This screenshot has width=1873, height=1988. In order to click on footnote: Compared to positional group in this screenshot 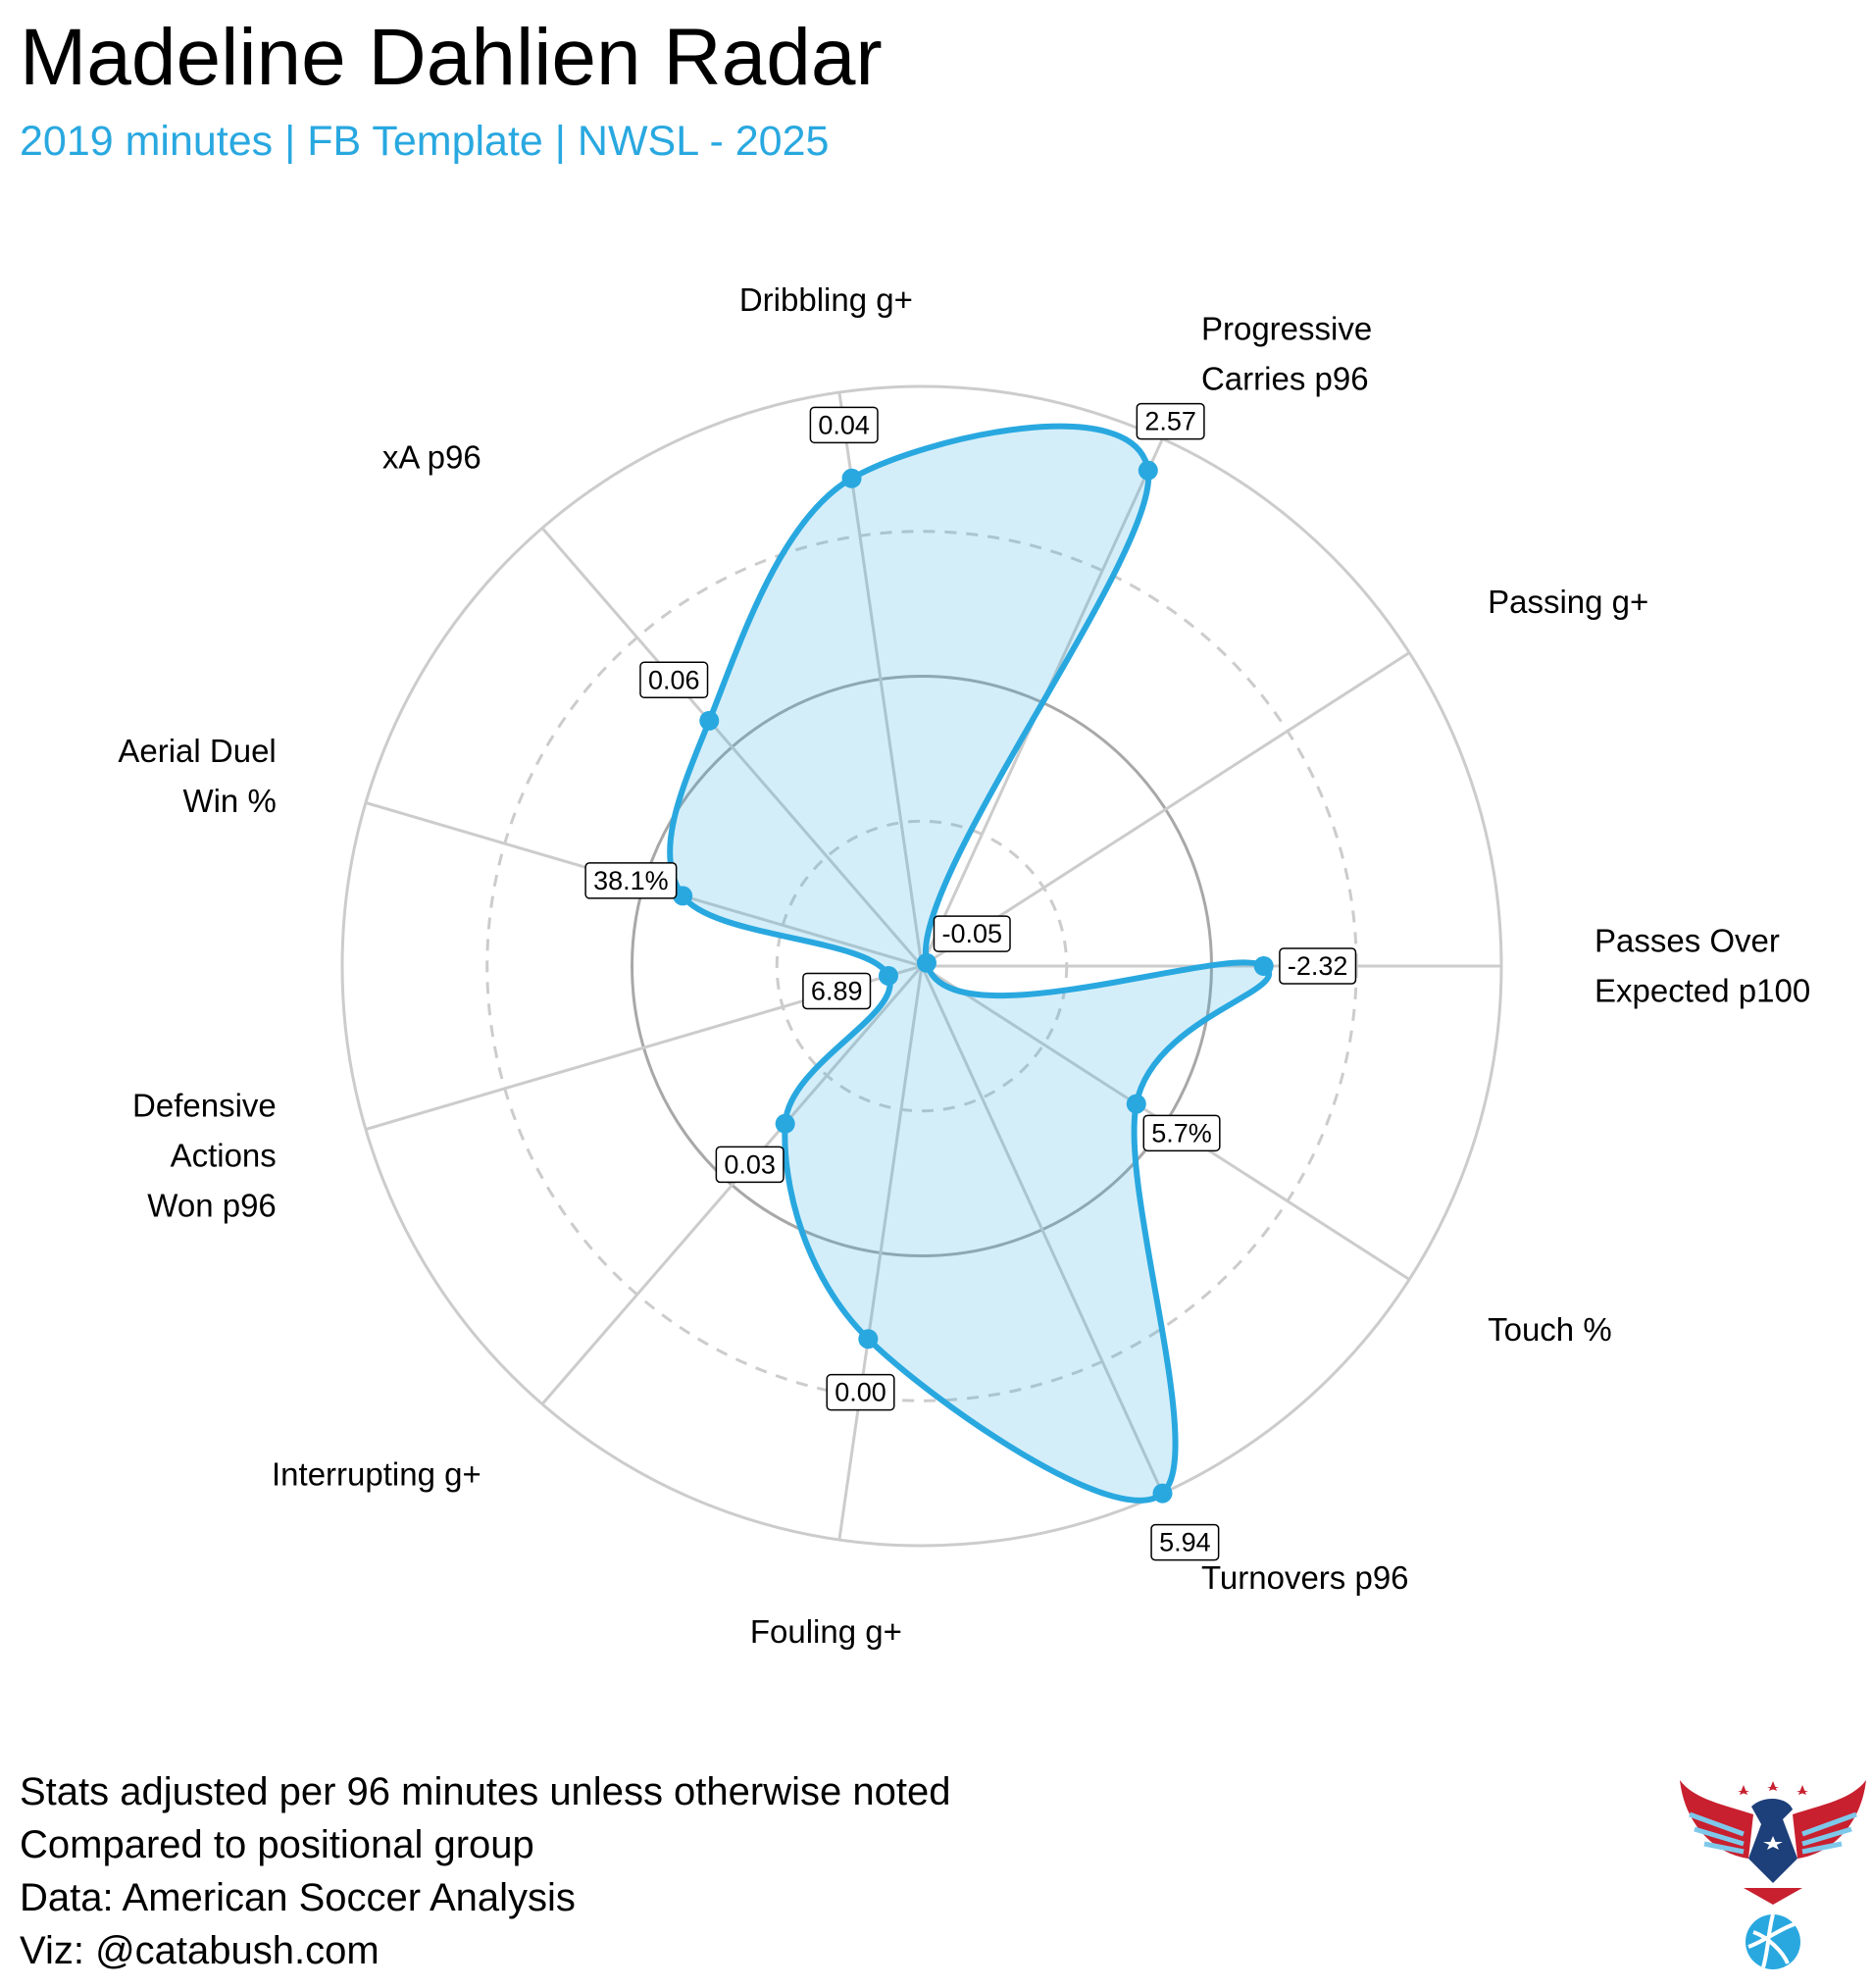, I will do `click(277, 1844)`.